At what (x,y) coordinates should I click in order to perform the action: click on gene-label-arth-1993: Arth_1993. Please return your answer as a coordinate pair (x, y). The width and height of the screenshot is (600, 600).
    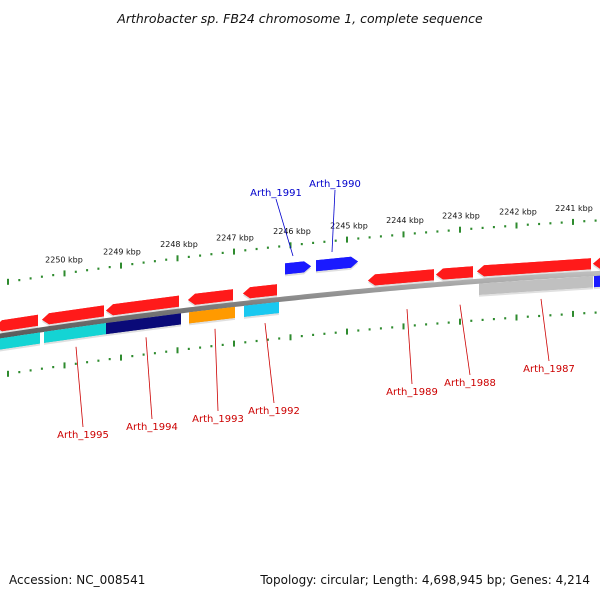
    Looking at the image, I should click on (218, 419).